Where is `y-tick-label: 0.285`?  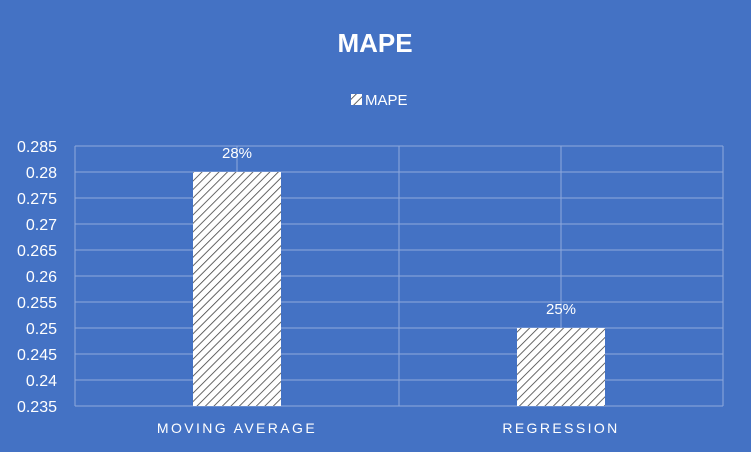
y-tick-label: 0.285 is located at coordinates (37, 147).